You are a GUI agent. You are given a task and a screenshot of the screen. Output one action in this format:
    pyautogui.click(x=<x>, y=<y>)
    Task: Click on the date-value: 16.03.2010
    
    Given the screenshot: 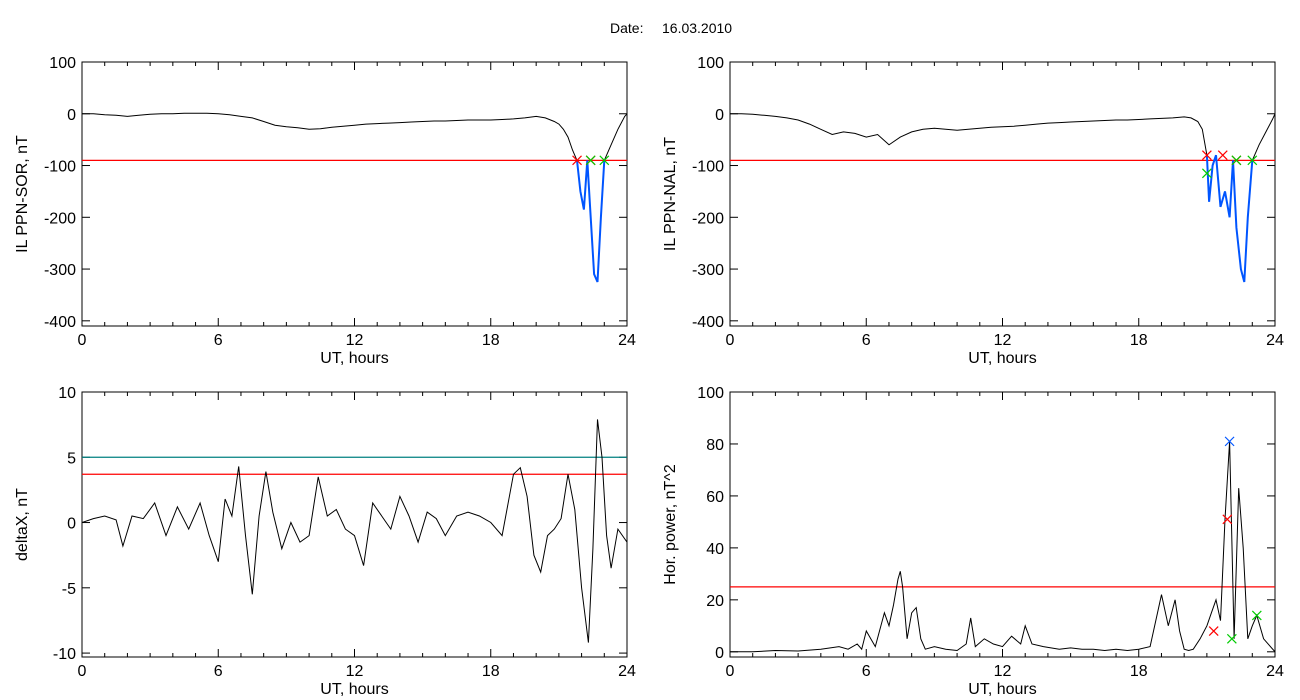 What is the action you would take?
    pyautogui.click(x=697, y=28)
    